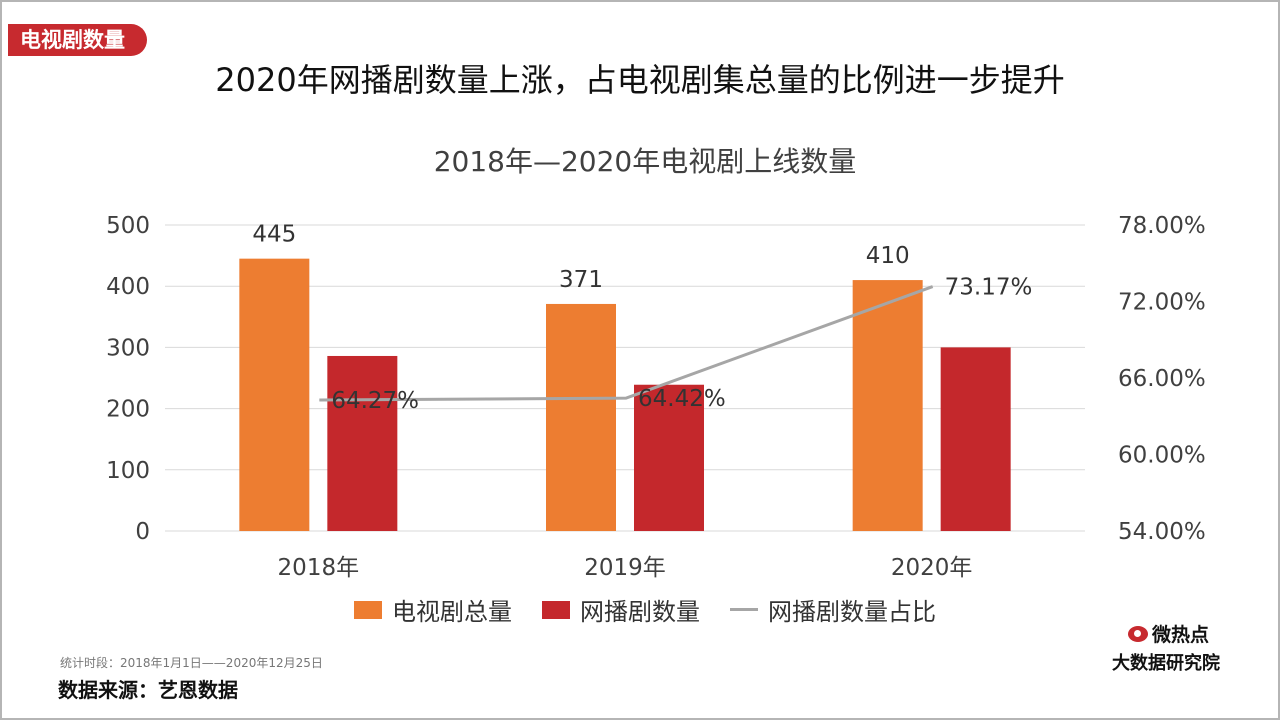 This screenshot has height=720, width=1280. I want to click on legend-item-ratio: 网播剧数量占比, so click(833, 609).